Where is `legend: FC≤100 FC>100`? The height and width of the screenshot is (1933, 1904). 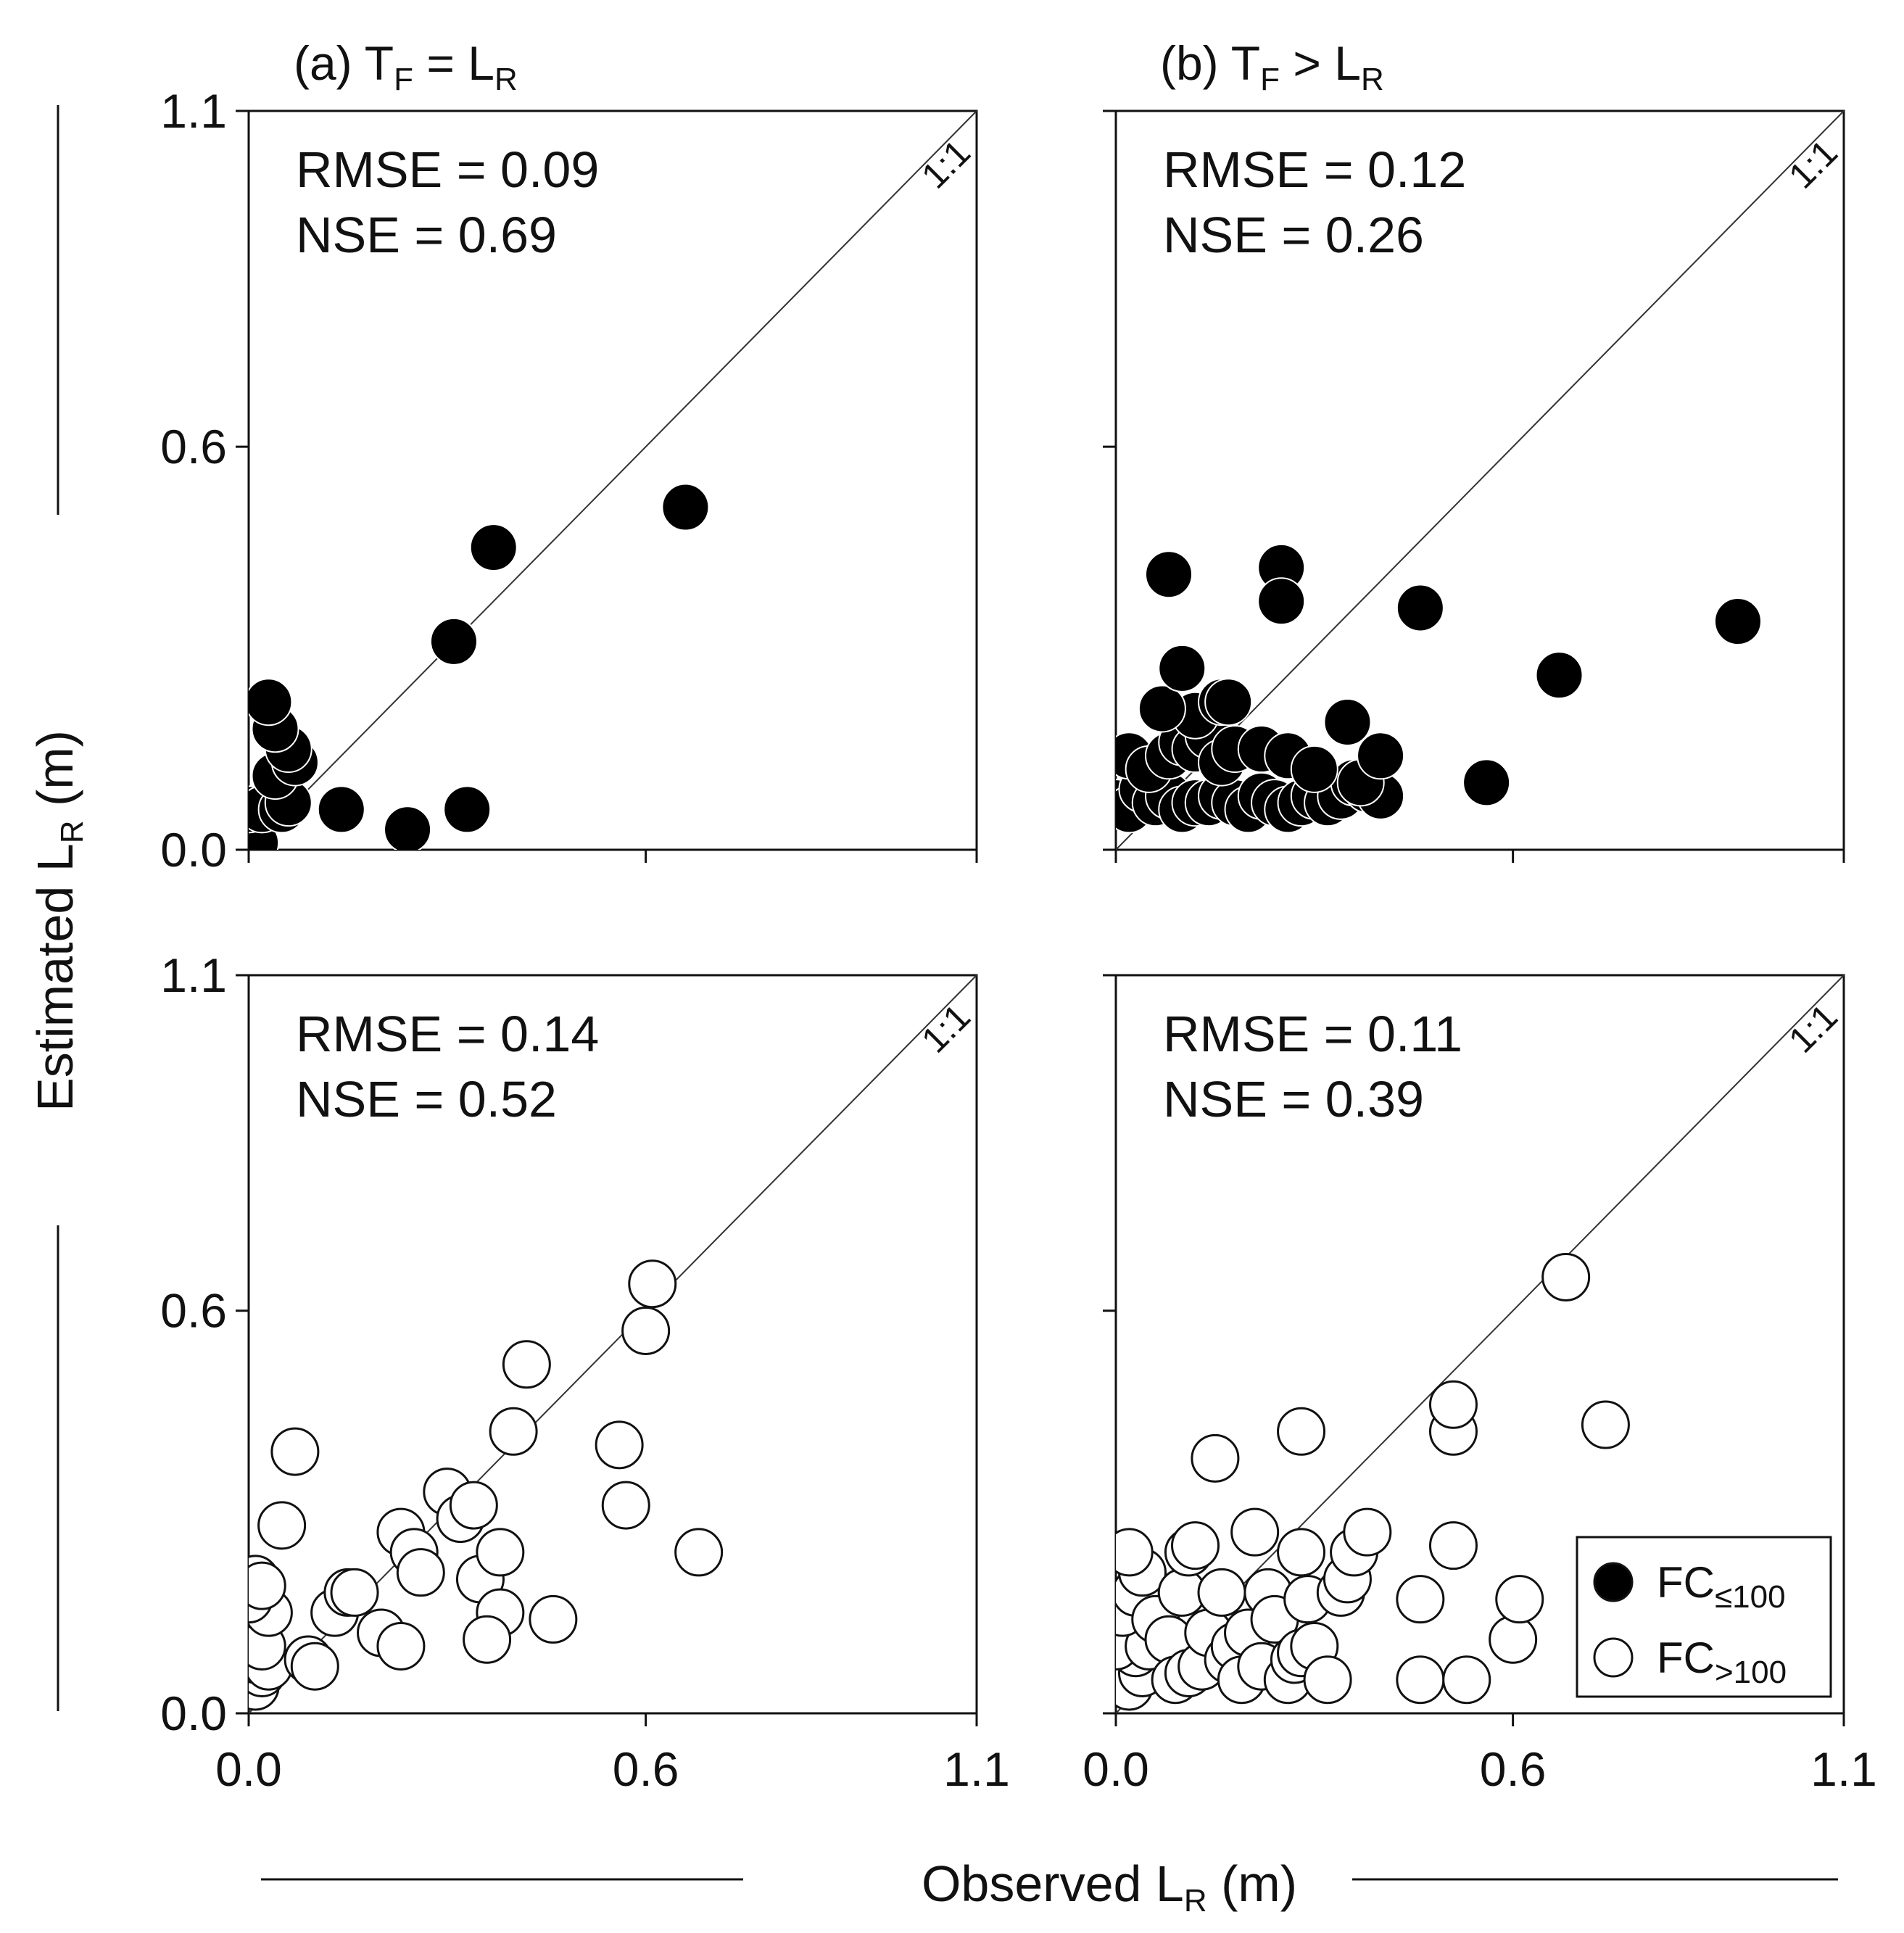 legend: FC≤100 FC>100 is located at coordinates (1704, 1617).